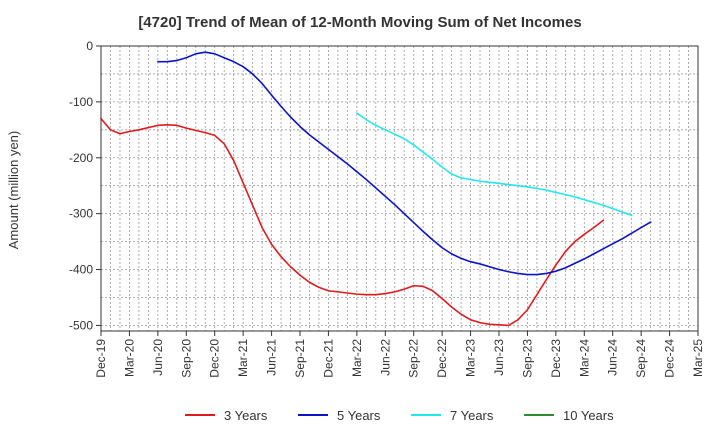 This screenshot has width=720, height=440. Describe the element at coordinates (13, 190) in the screenshot. I see `y-axis-label: Amount (million yen)` at that location.